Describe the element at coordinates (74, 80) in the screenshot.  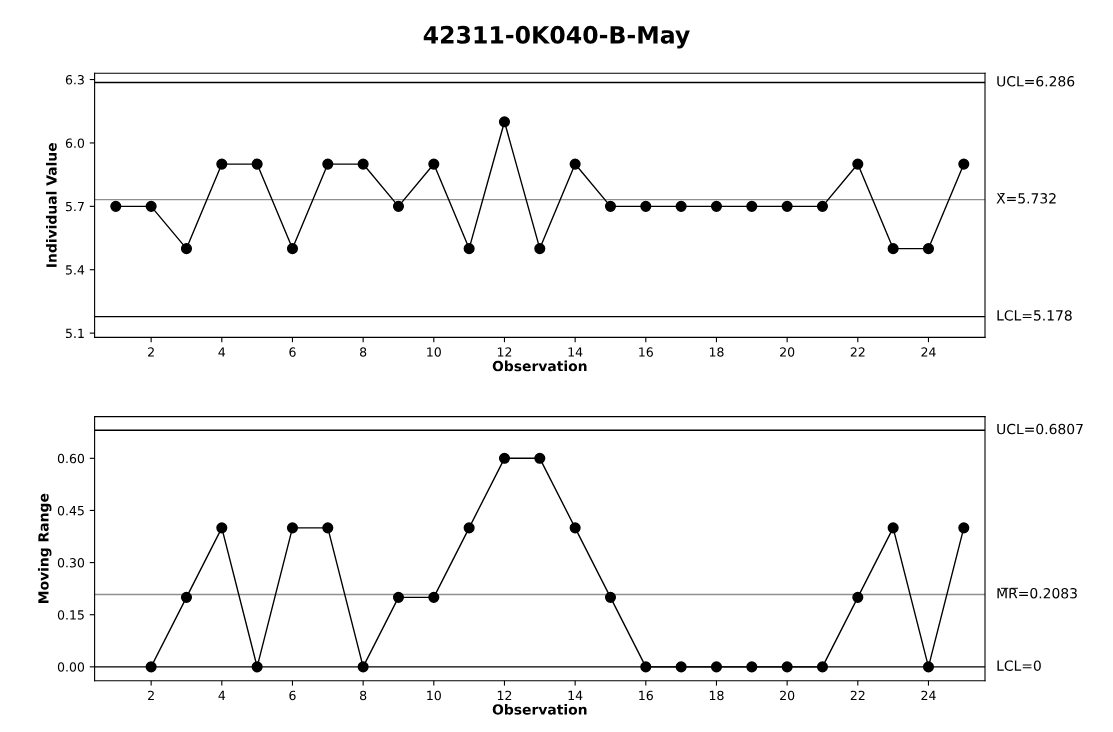
I see `y-tick-label: 6.3` at that location.